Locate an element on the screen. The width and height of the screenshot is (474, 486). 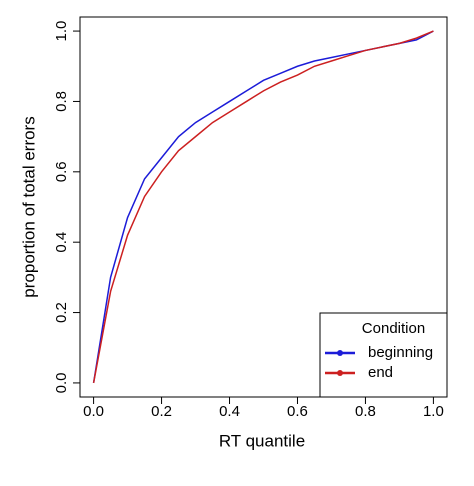
legend-title: Condition is located at coordinates (393, 328).